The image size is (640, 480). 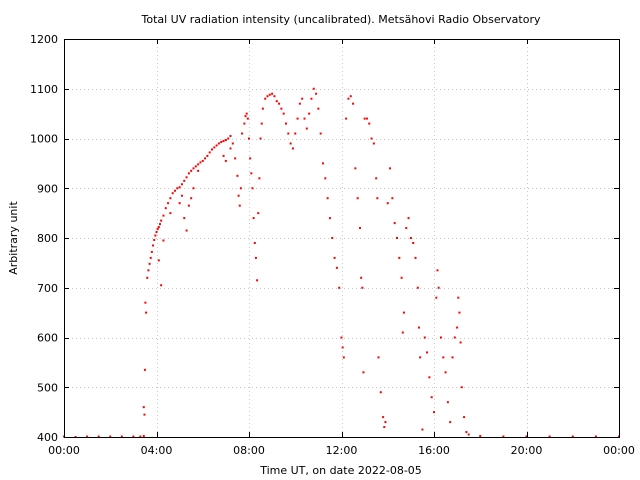 What do you see at coordinates (249, 450) in the screenshot?
I see `x-tick-label: 08:00` at bounding box center [249, 450].